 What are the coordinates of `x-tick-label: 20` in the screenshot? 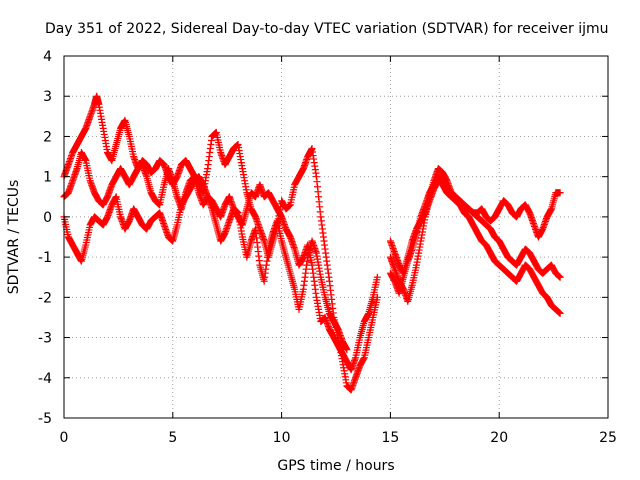 It's located at (499, 438).